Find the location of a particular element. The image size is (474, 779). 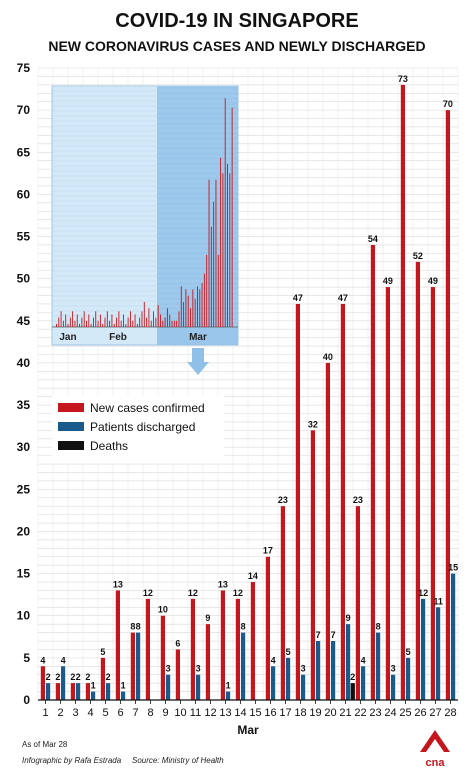

day-group: 52 12 is located at coordinates (420, 475).